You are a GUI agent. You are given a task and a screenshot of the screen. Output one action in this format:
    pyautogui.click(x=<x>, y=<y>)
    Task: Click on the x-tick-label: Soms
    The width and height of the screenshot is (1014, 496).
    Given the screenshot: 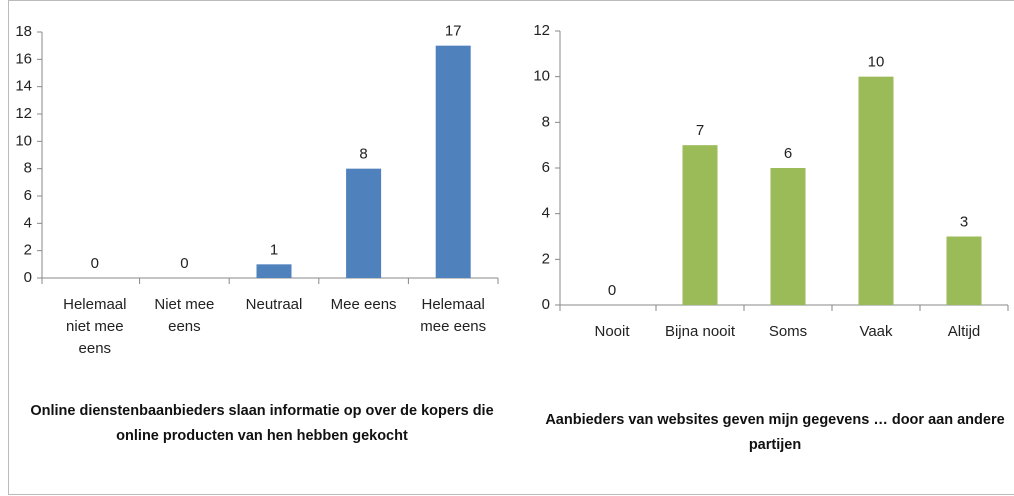 What is the action you would take?
    pyautogui.click(x=788, y=331)
    